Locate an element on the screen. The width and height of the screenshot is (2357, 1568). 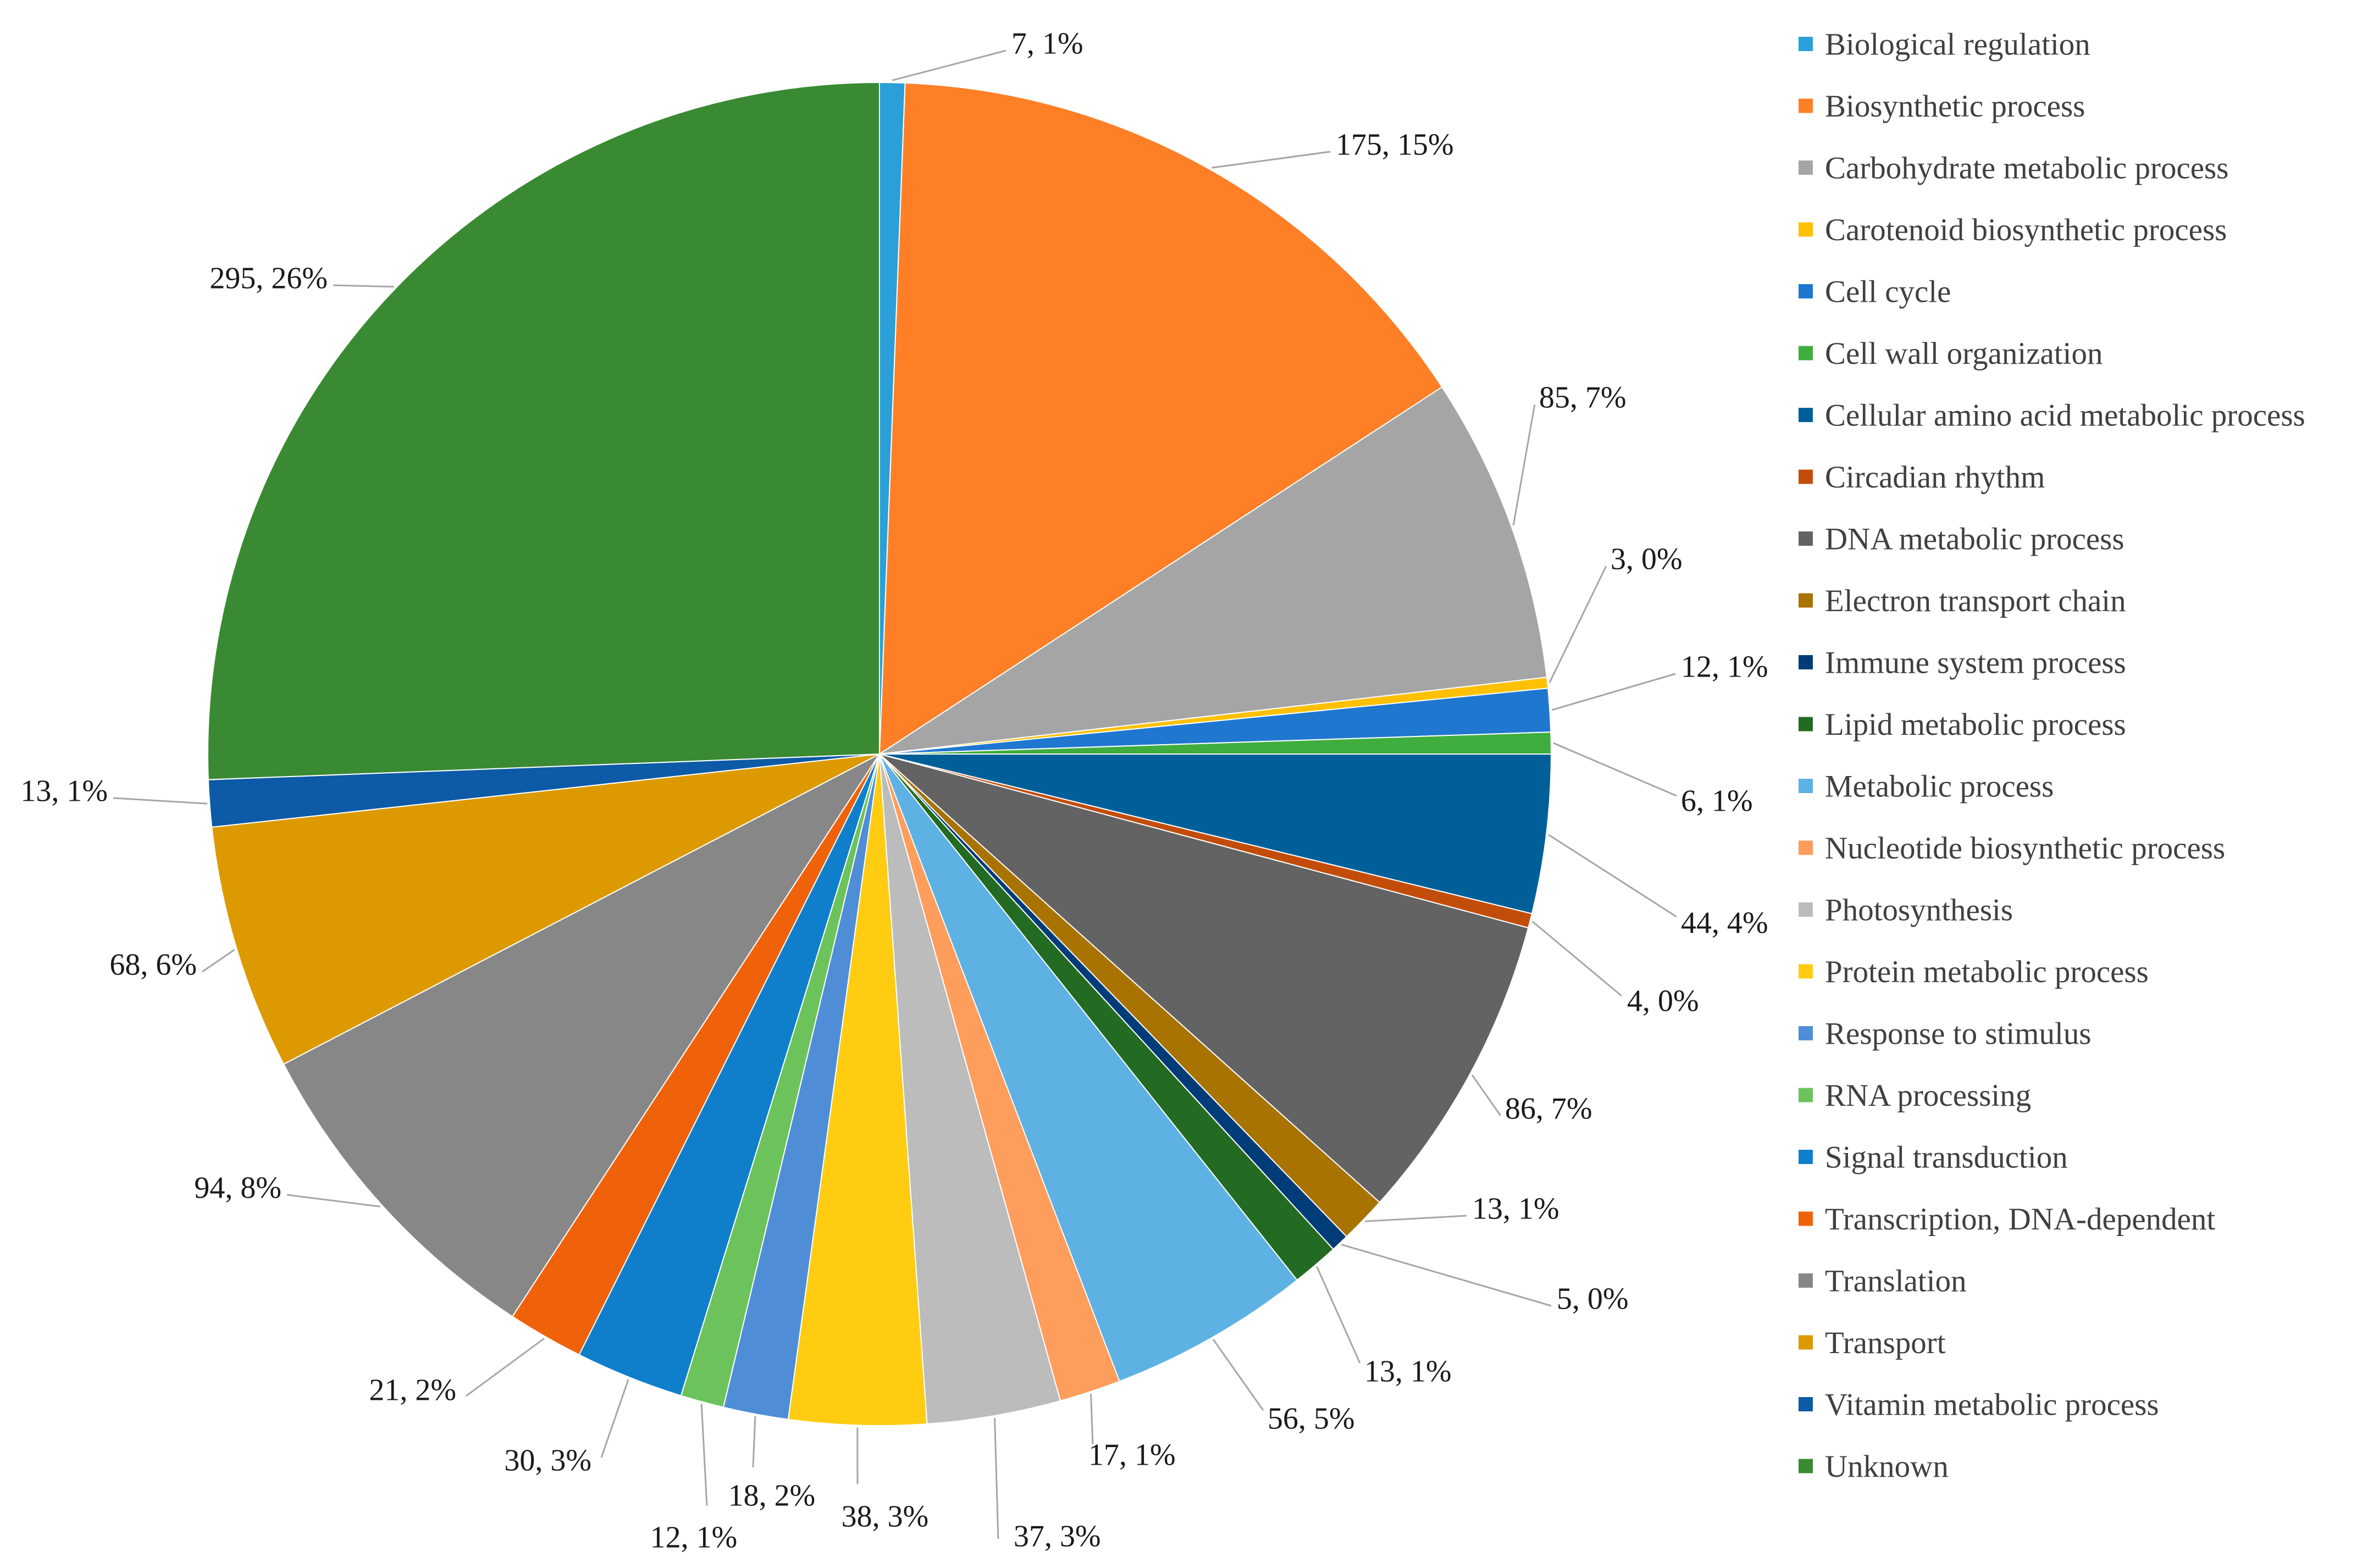
legend-label-electron-transport-chain: Electron transport chain is located at coordinates (1975, 601).